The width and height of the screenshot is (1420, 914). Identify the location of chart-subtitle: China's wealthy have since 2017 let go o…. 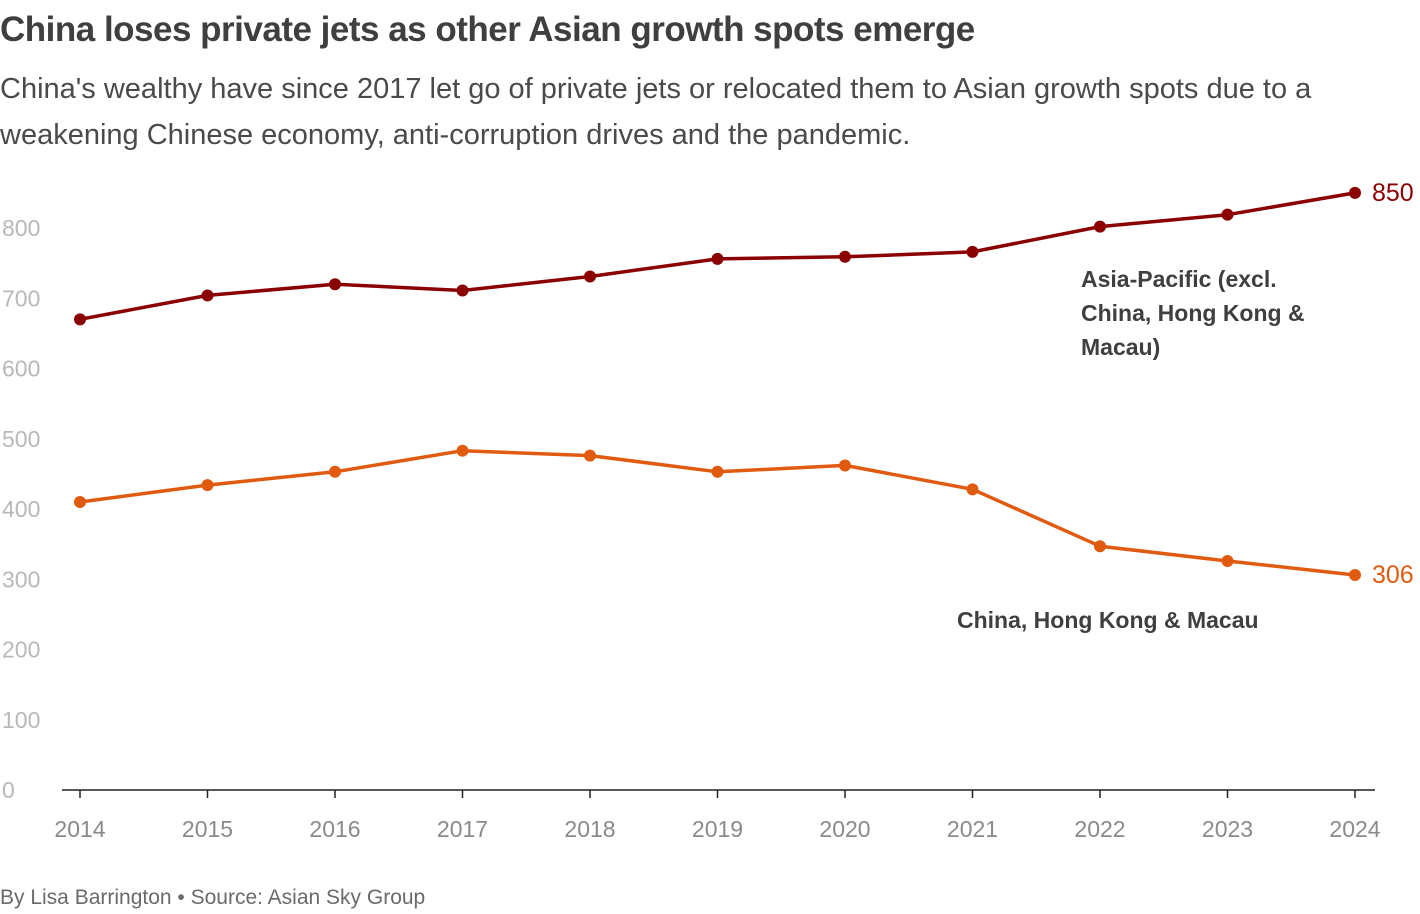
(656, 112).